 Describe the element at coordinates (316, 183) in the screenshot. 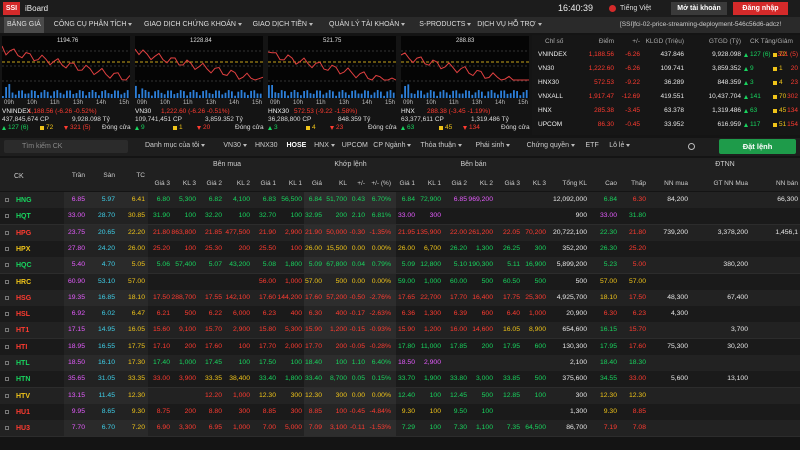

I see `column-header: Giá` at that location.